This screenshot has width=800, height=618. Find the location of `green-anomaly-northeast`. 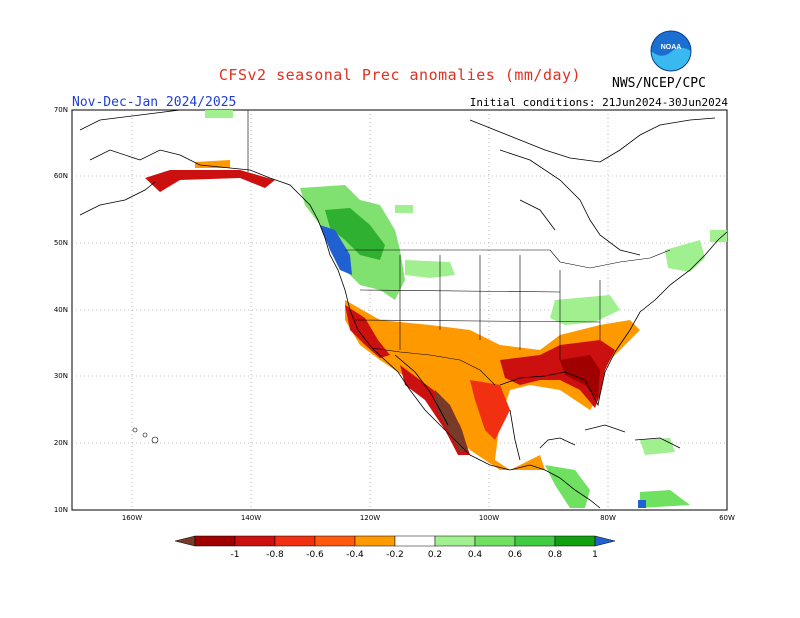

green-anomaly-northeast is located at coordinates (685, 256).